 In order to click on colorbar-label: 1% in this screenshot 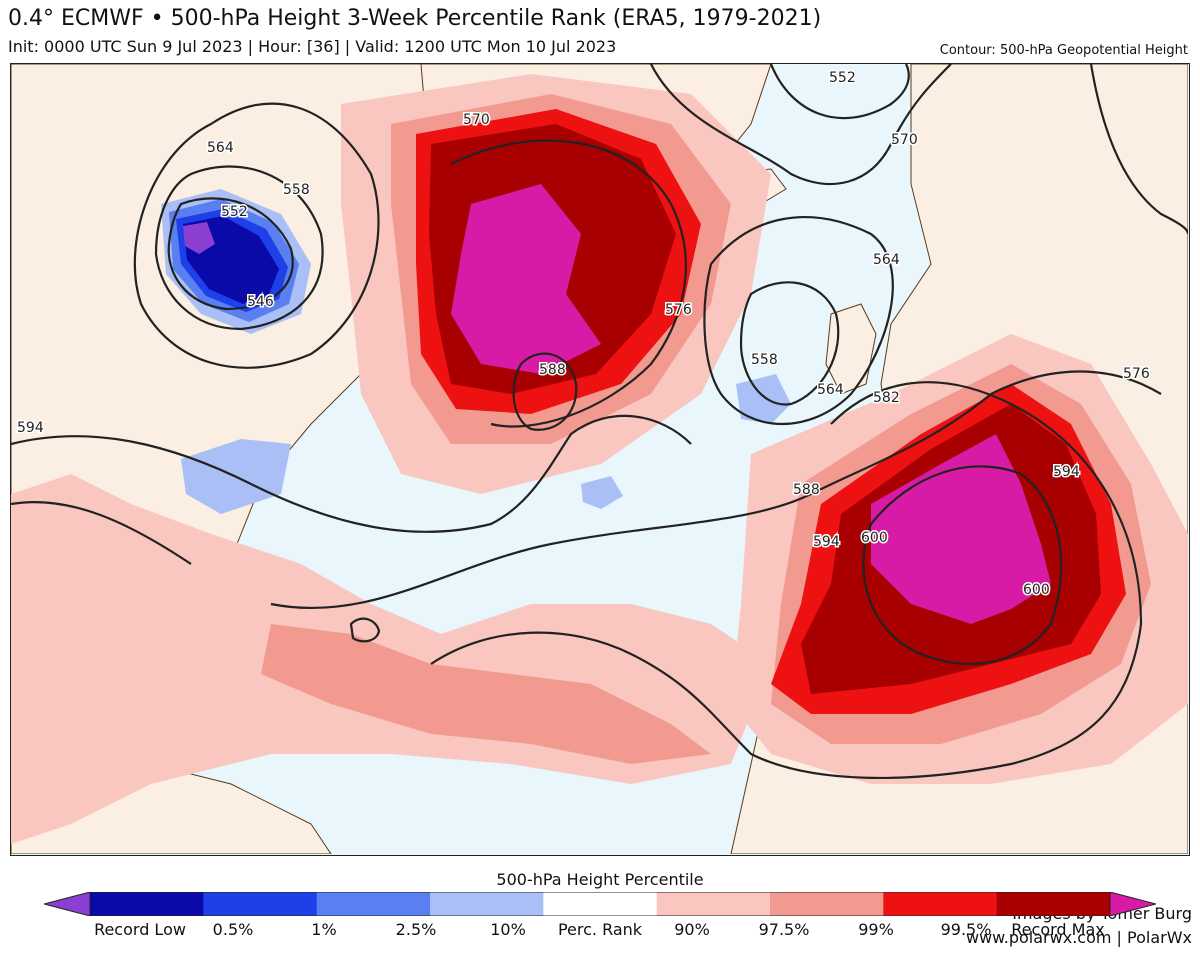, I will do `click(324, 929)`.